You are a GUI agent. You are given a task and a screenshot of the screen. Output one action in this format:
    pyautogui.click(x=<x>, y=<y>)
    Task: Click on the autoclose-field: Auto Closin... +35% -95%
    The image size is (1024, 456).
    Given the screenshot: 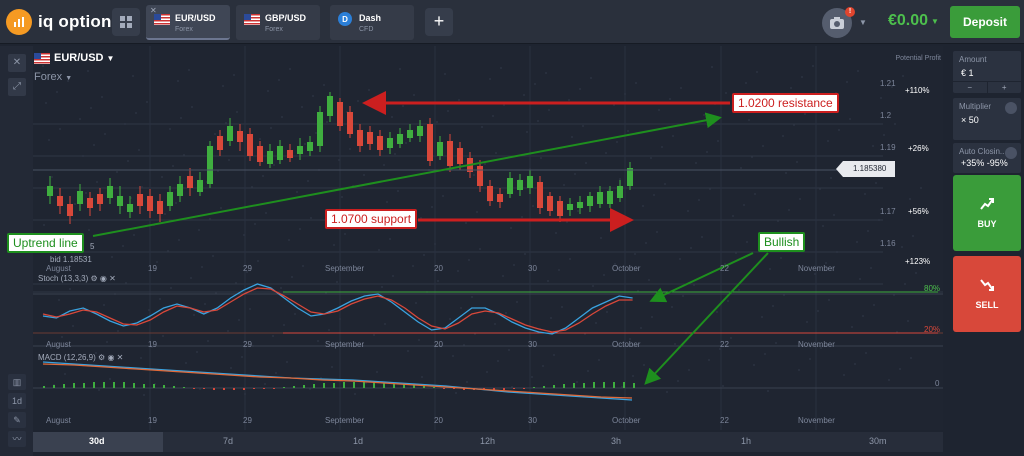 What is the action you would take?
    pyautogui.click(x=987, y=158)
    